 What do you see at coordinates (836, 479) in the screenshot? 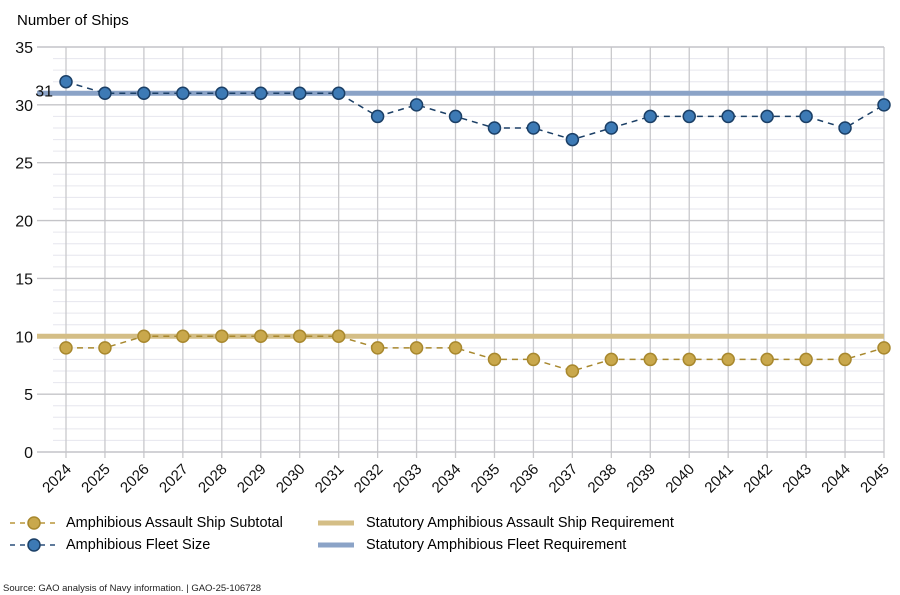
I see `x-tick-label: 2044` at bounding box center [836, 479].